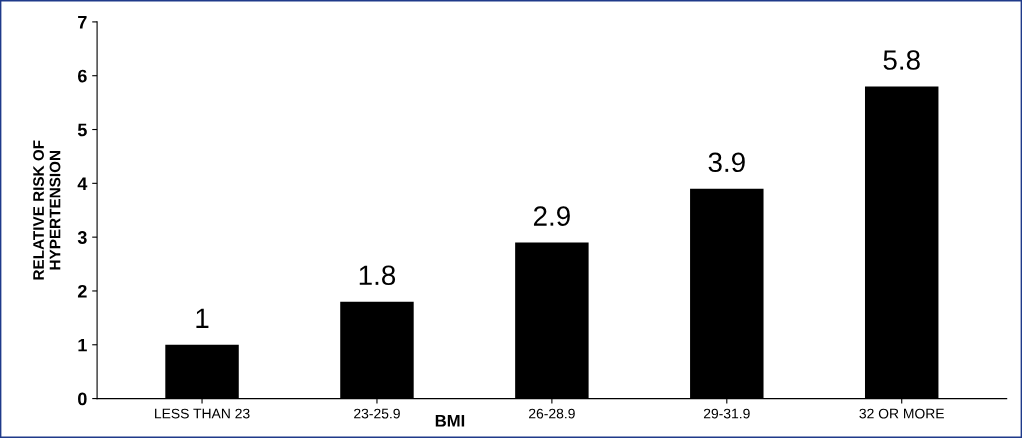 This screenshot has width=1022, height=438. What do you see at coordinates (551, 216) in the screenshot?
I see `data-label: 2.9` at bounding box center [551, 216].